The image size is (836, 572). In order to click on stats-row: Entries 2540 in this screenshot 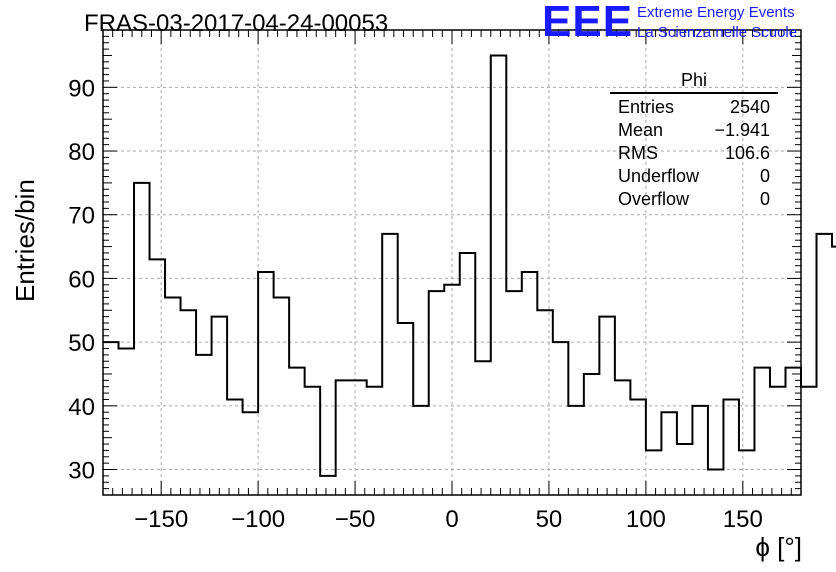, I will do `click(694, 107)`.